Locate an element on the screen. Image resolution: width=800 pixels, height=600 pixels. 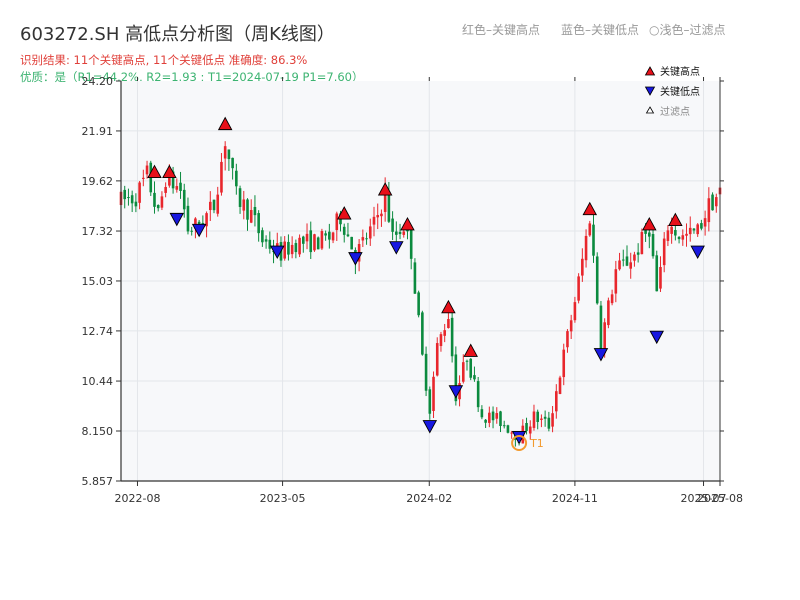
result-summary: 识别结果: 11个关键高点, 11个关键低点 准确度: 86.3% is located at coordinates (164, 60).